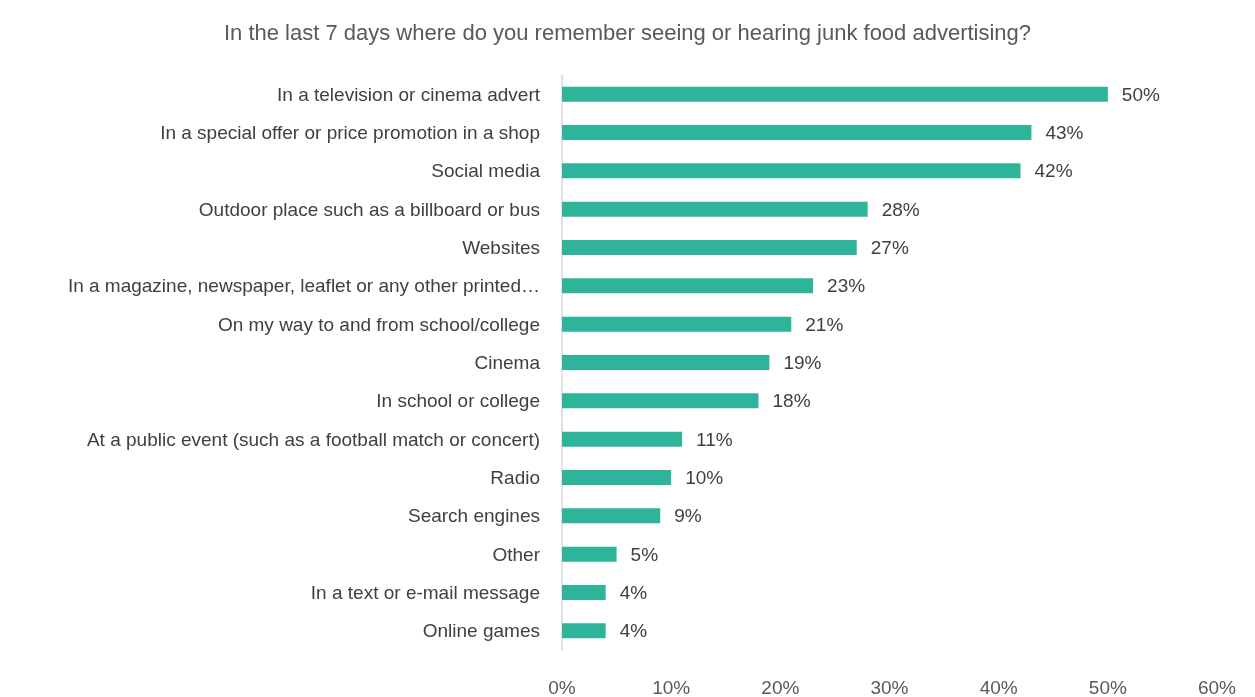 The width and height of the screenshot is (1255, 697). What do you see at coordinates (714, 439) in the screenshot?
I see `data-label: 11%` at bounding box center [714, 439].